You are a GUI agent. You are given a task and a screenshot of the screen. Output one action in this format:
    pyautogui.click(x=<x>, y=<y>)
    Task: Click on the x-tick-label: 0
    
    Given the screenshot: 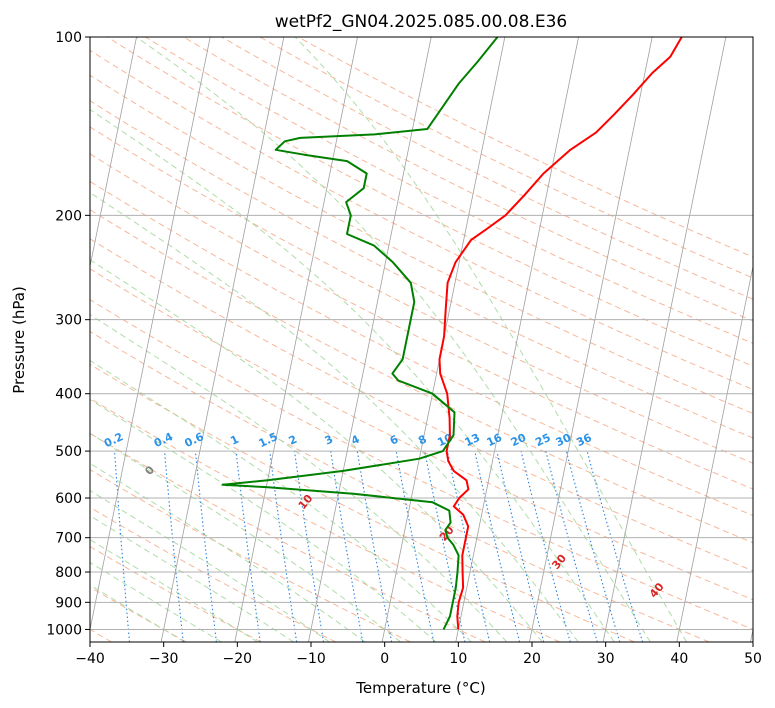 What is the action you would take?
    pyautogui.click(x=384, y=659)
    